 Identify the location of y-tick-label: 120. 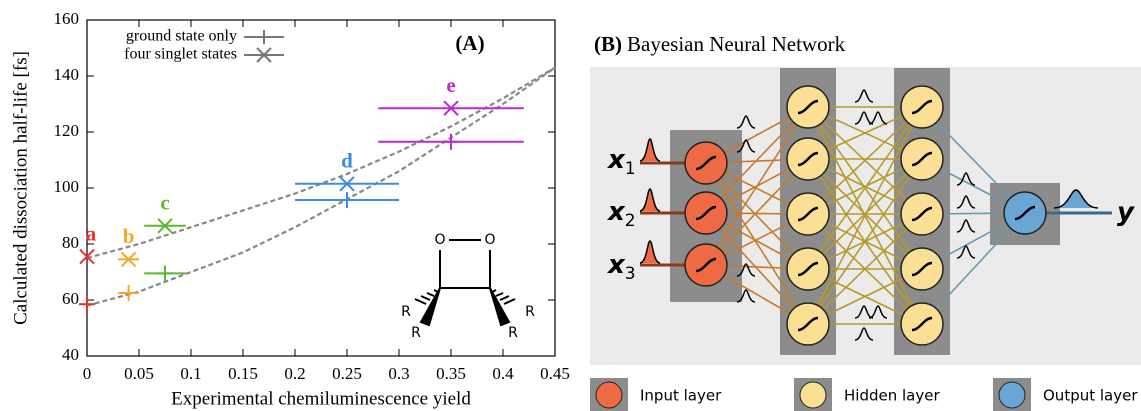
(67, 130).